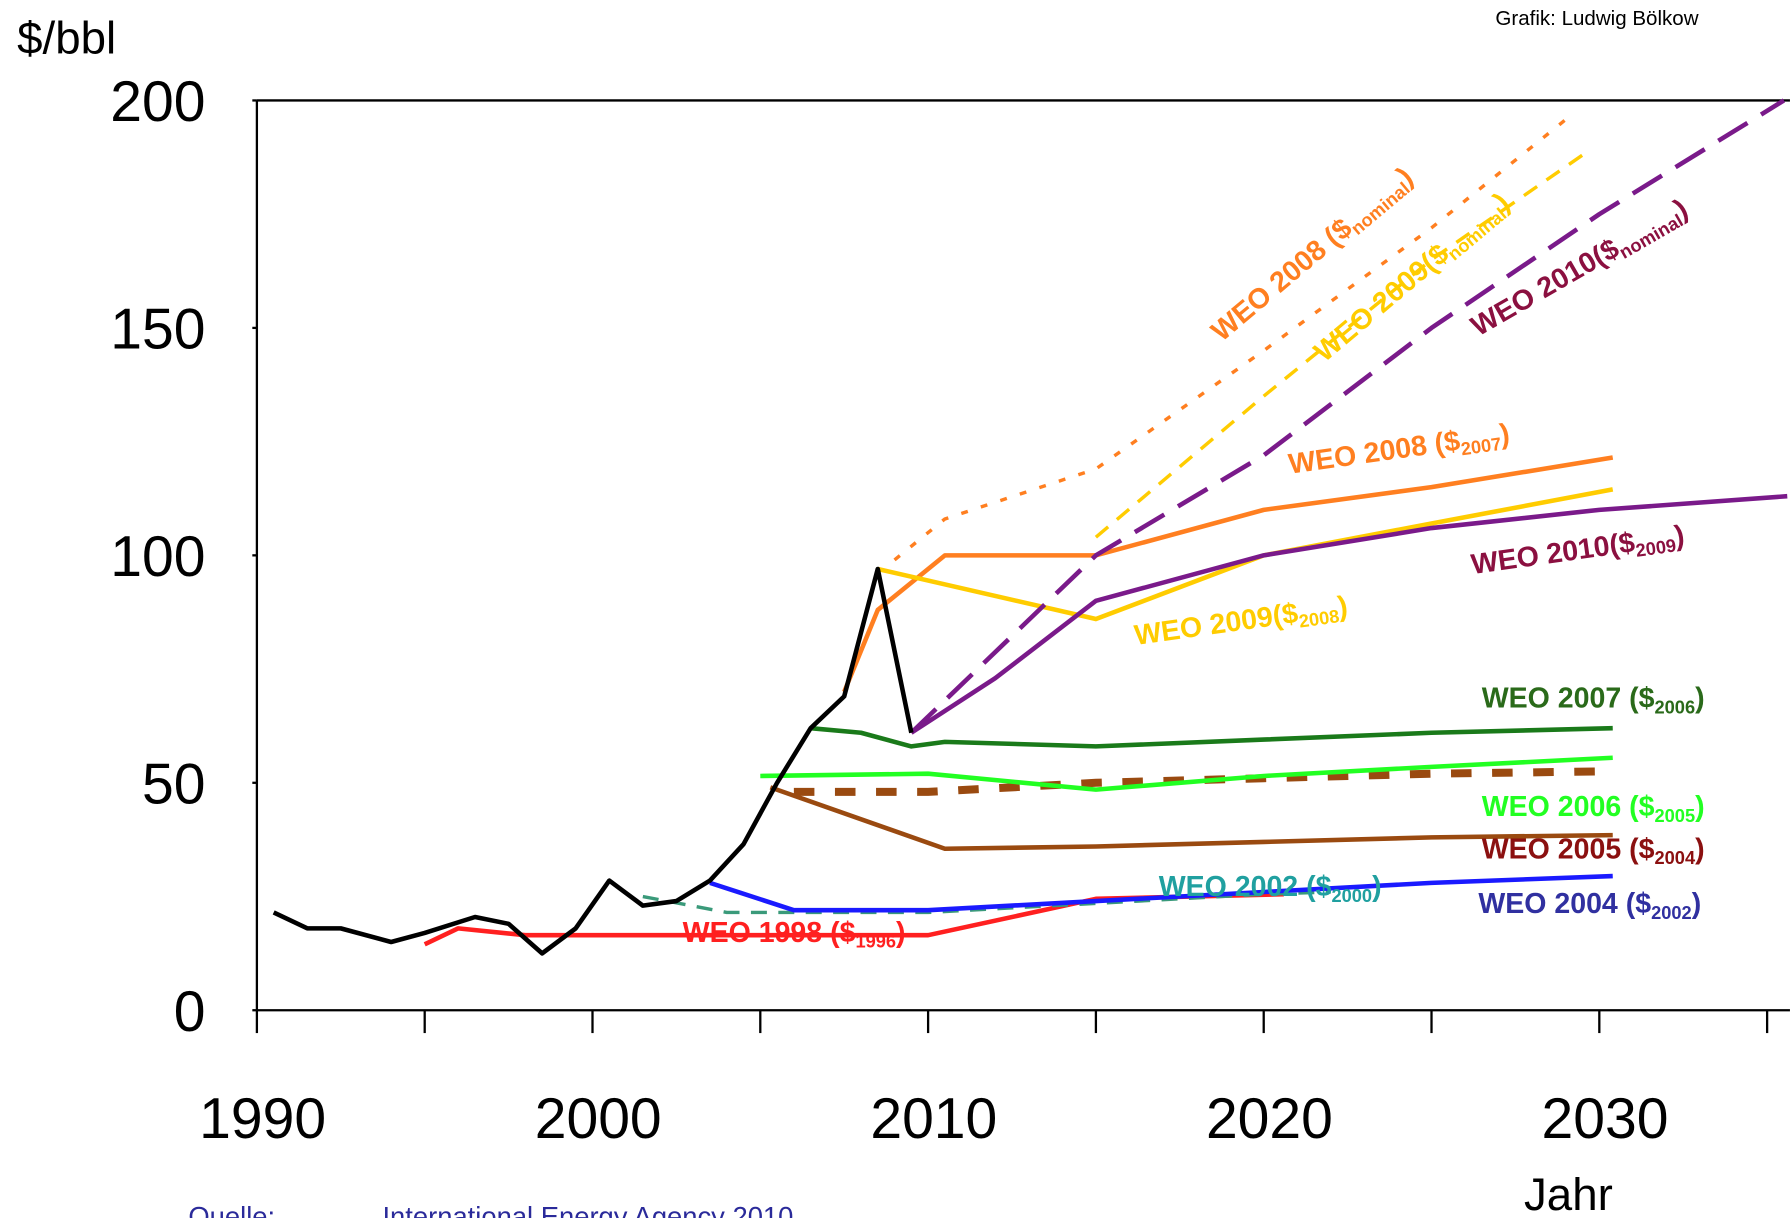  I want to click on y-tick-label: 200, so click(157, 102).